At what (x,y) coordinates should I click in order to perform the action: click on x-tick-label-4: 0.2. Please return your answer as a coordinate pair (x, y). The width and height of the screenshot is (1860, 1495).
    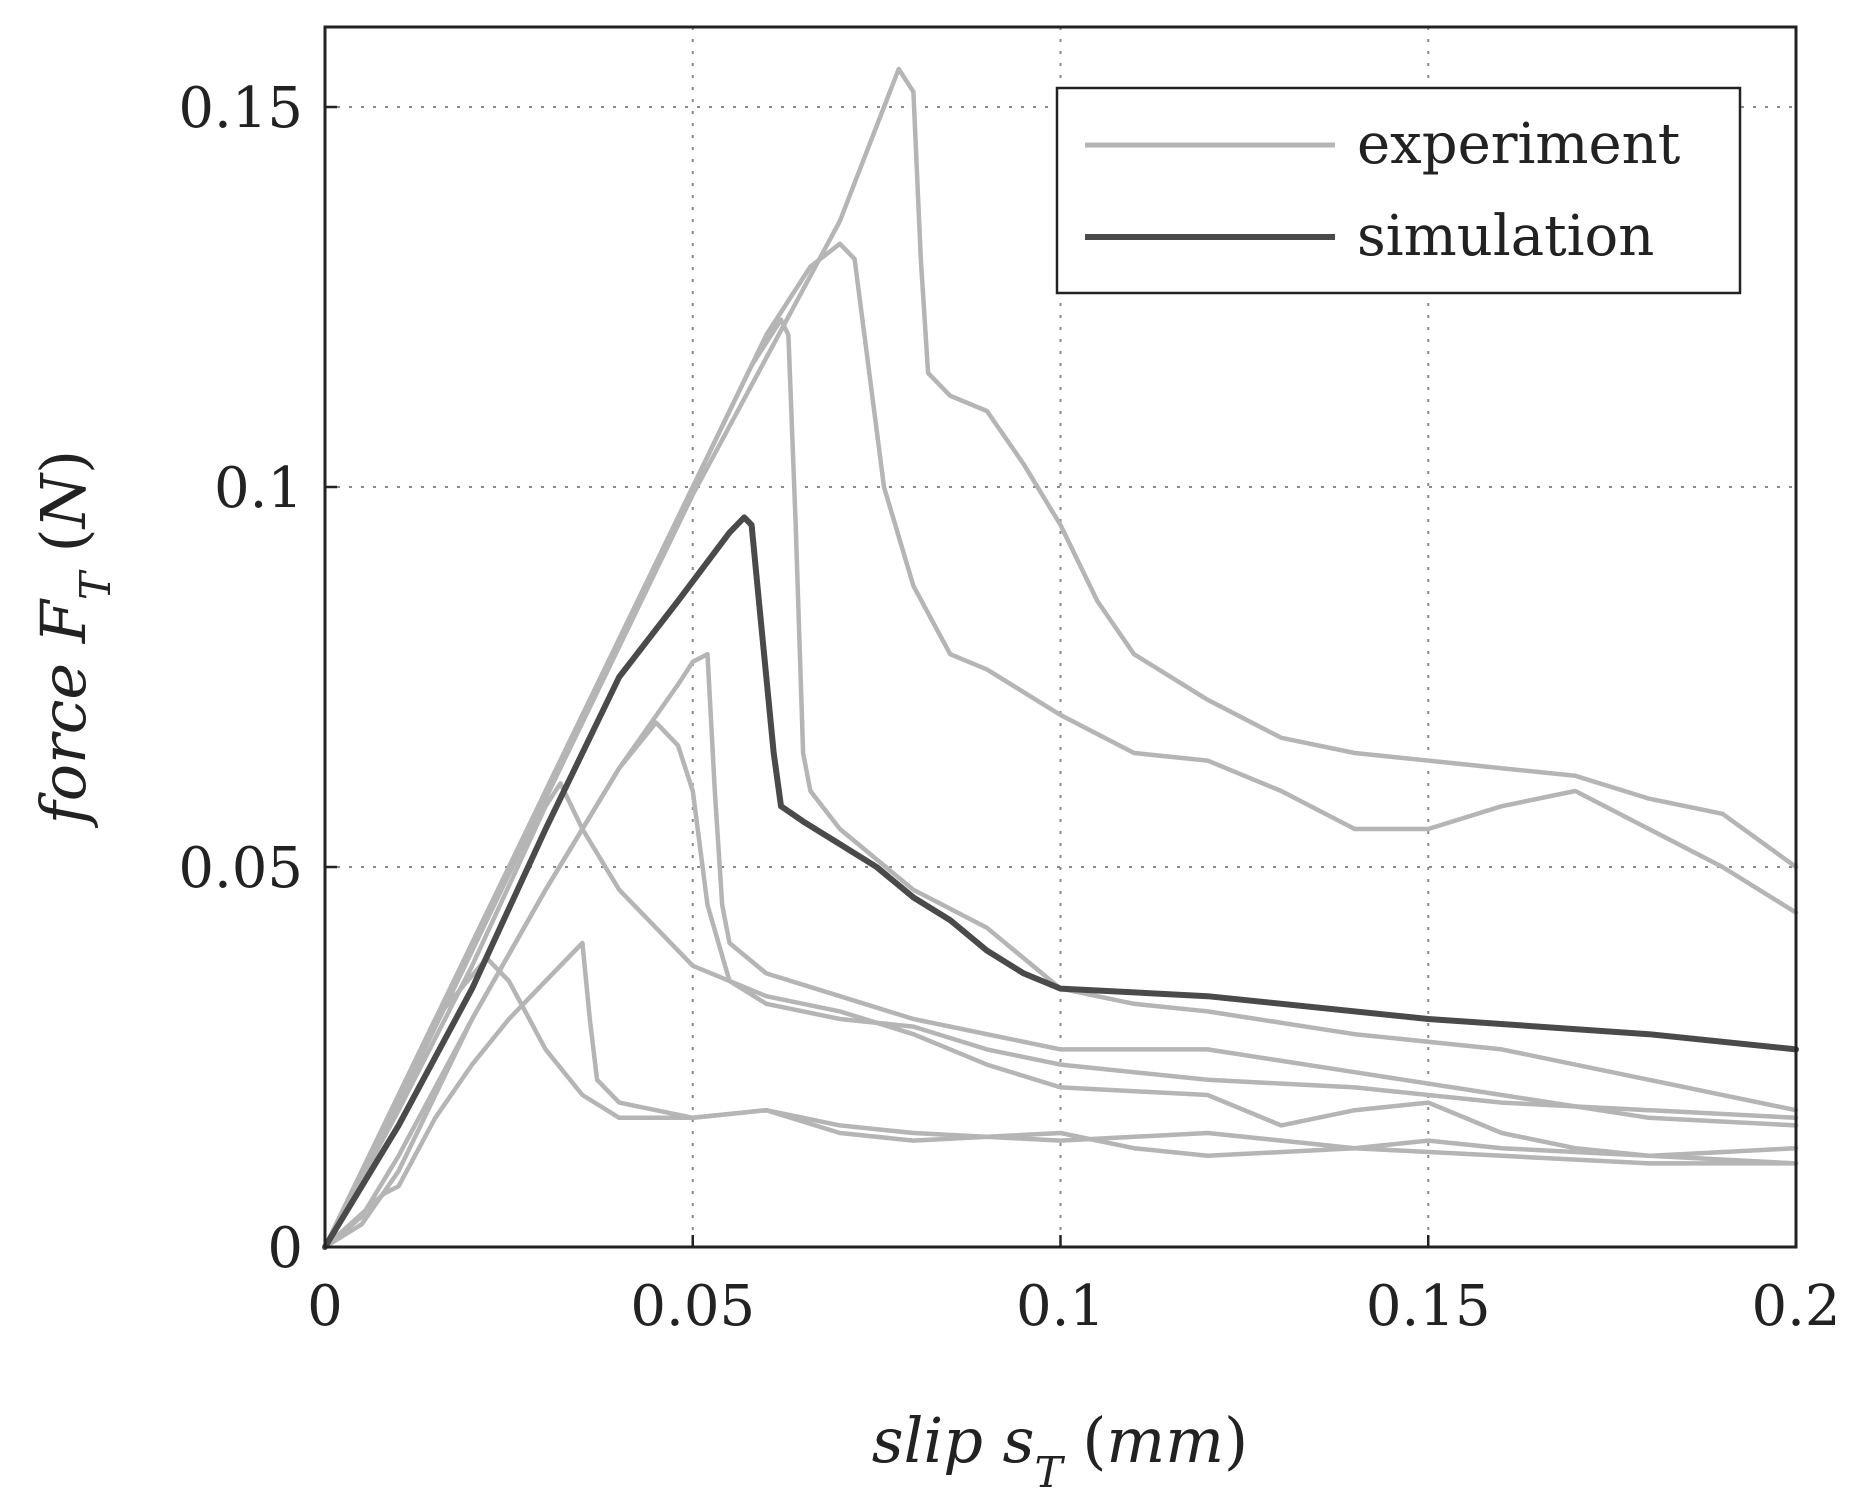
    Looking at the image, I should click on (1795, 1306).